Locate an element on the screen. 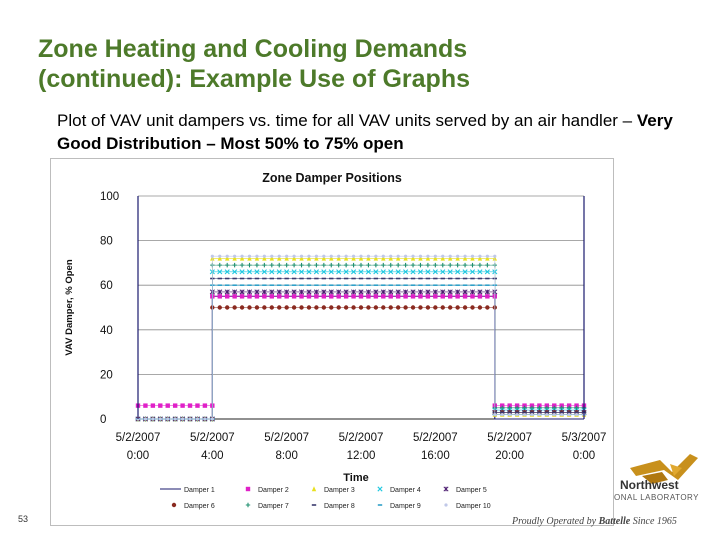 The height and width of the screenshot is (540, 720). legend-label: Damper 4 is located at coordinates (405, 490).